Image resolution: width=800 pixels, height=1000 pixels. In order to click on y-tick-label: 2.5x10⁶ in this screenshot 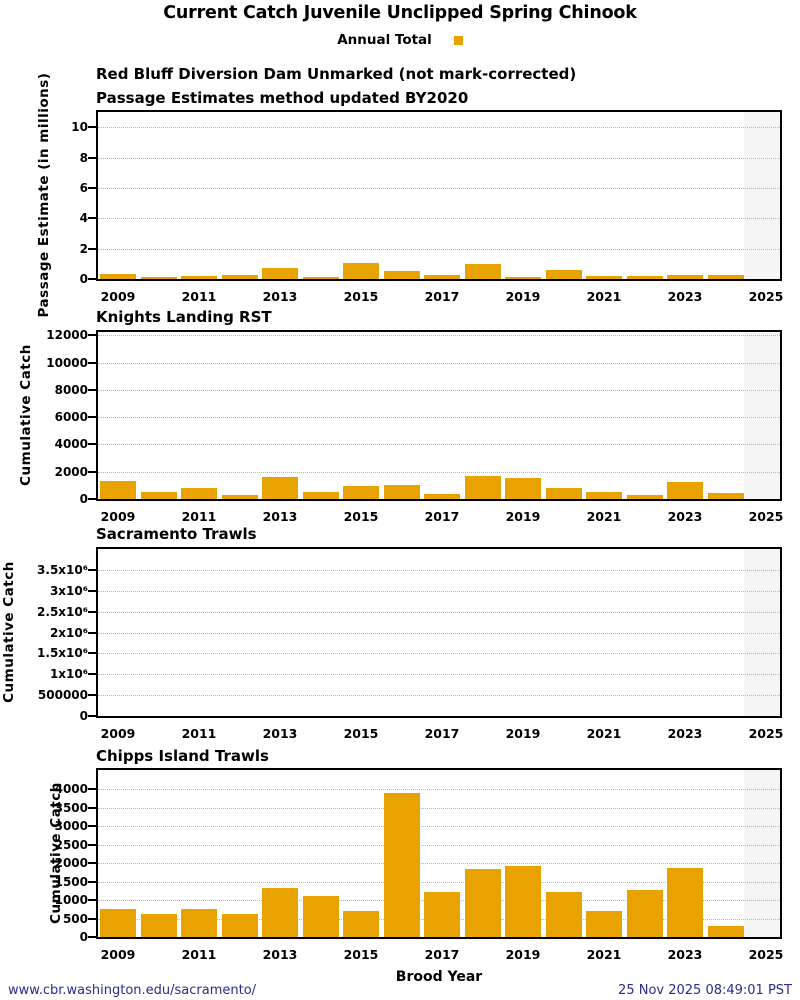, I will do `click(62, 611)`.